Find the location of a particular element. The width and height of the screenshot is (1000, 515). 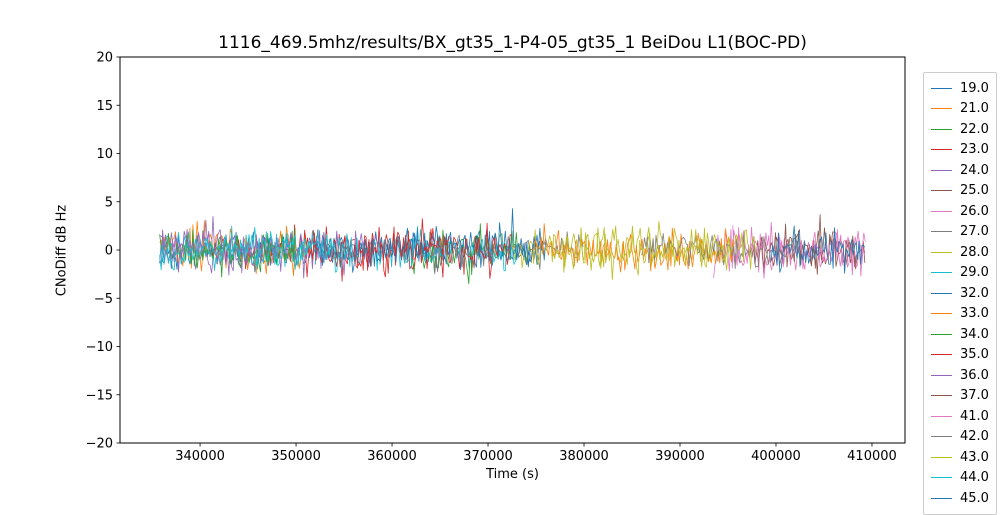

y-tick-label: −5 is located at coordinates (103, 299).